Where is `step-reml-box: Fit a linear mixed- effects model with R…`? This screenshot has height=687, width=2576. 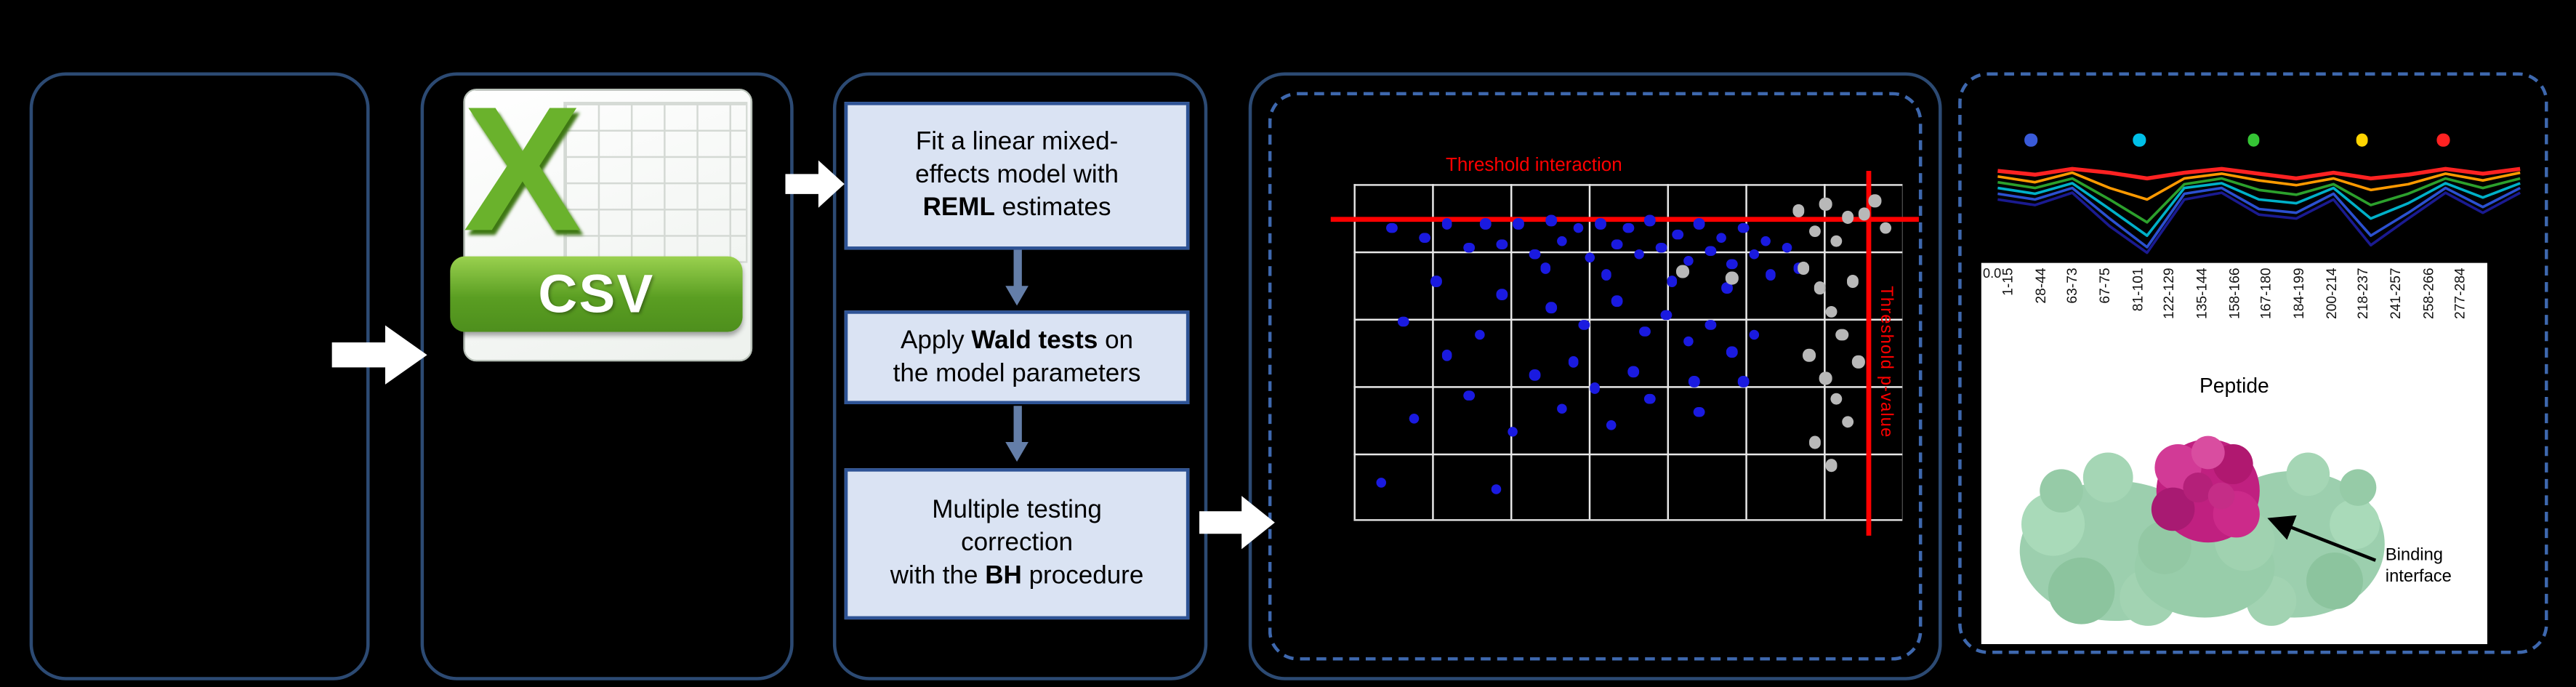 step-reml-box: Fit a linear mixed- effects model with R… is located at coordinates (1017, 176).